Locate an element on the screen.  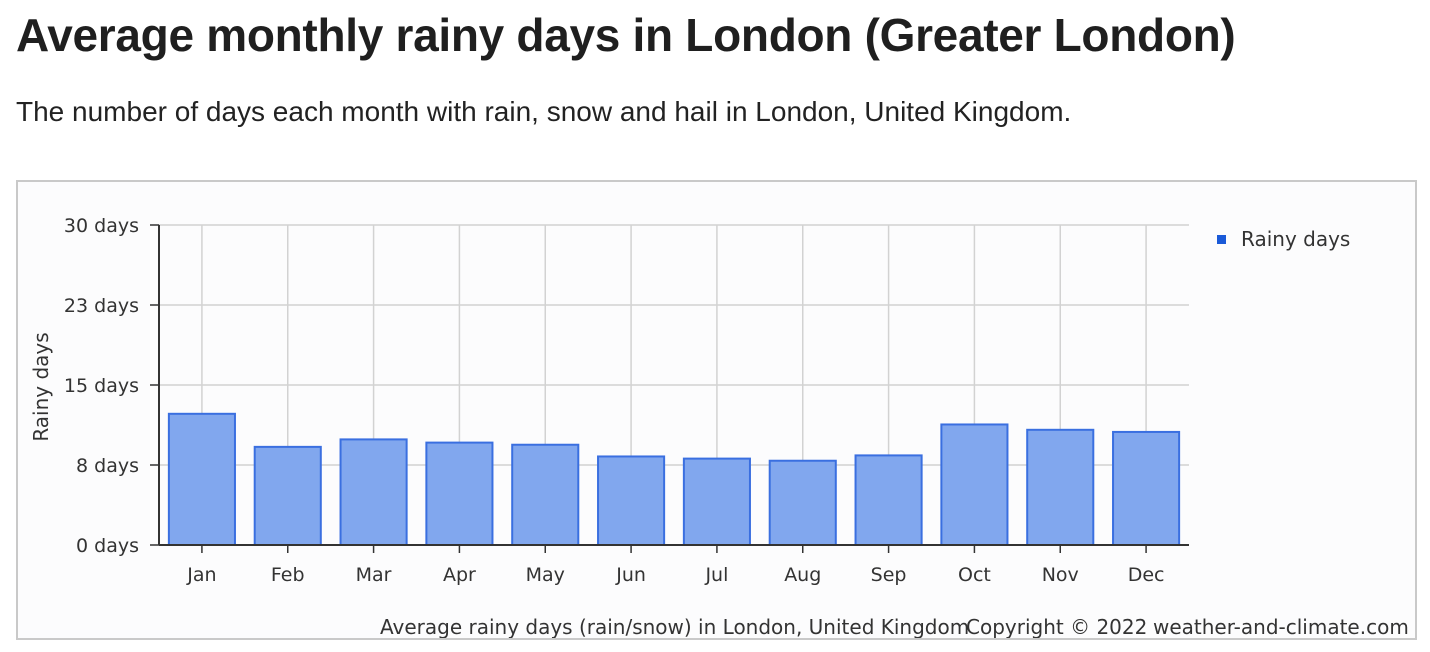
x-tick-label: Oct is located at coordinates (974, 575).